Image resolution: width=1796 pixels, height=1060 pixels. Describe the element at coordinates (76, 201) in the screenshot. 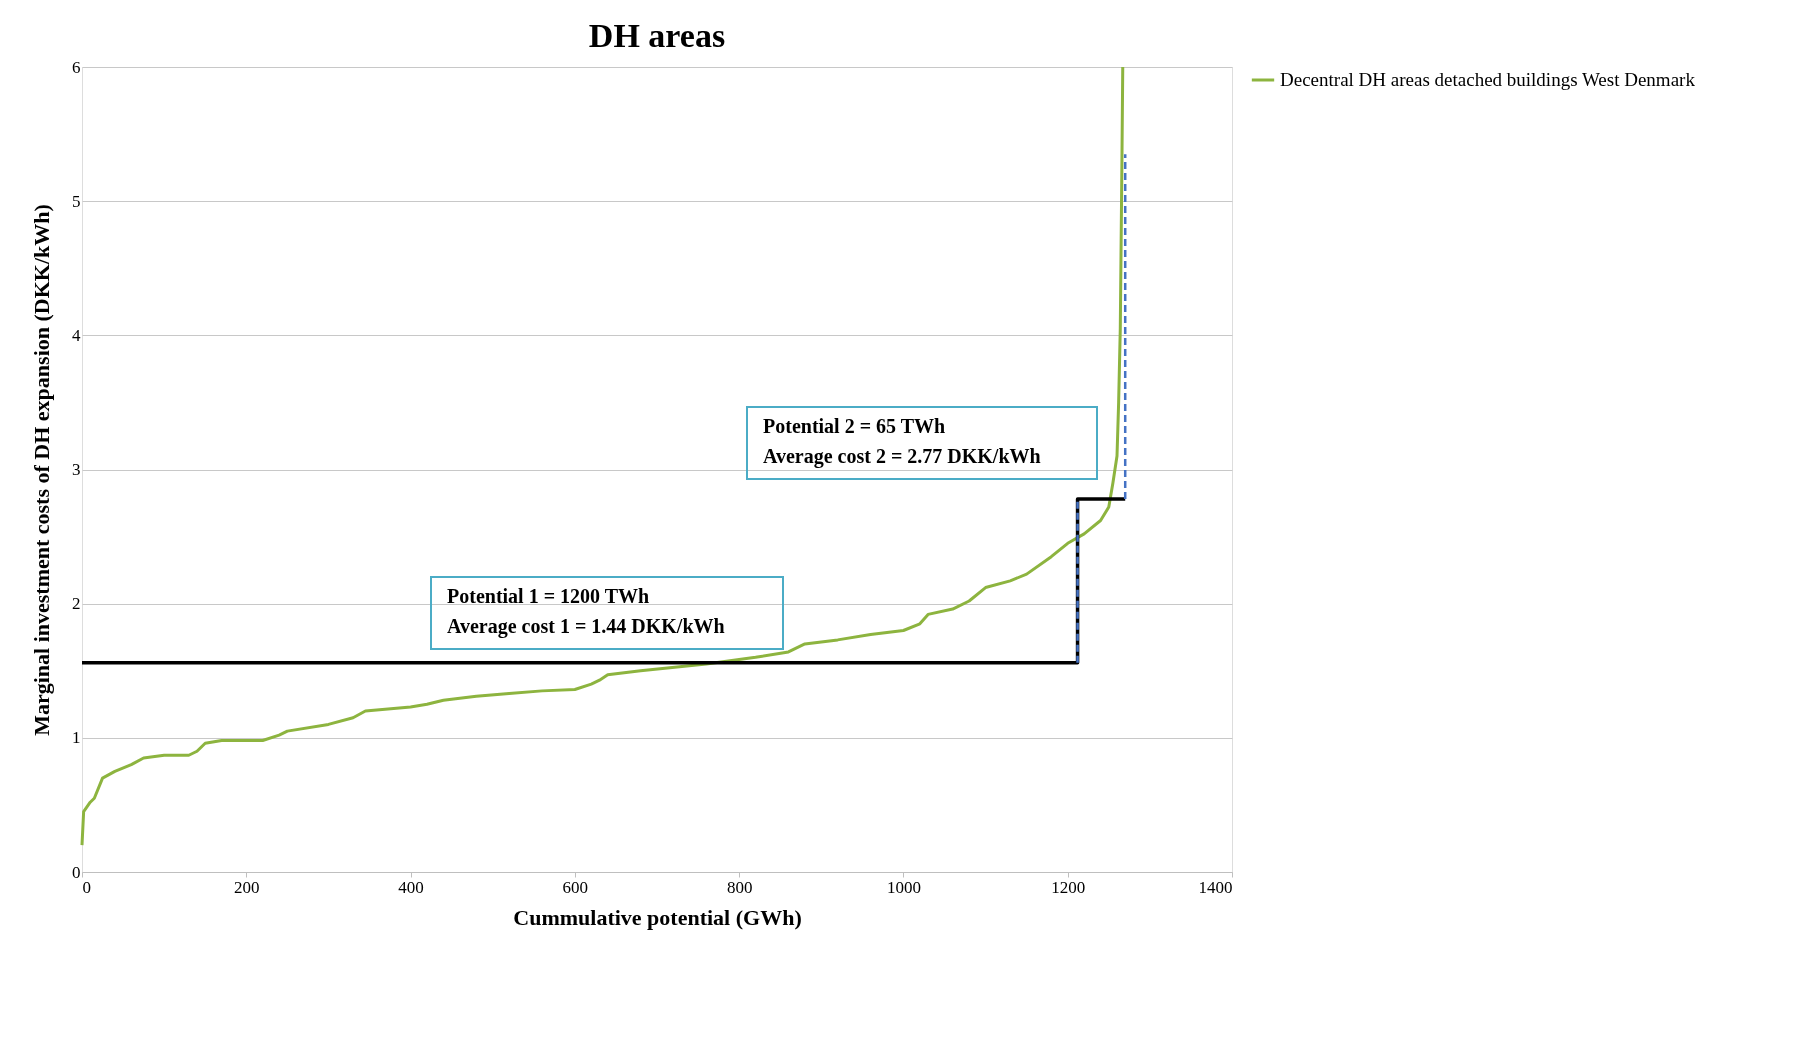

I see `y-tick-label: 5` at that location.